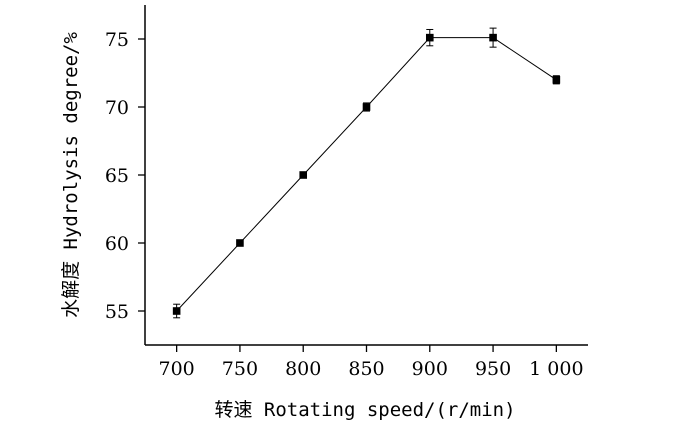  What do you see at coordinates (117, 176) in the screenshot?
I see `y-tick-label: 65` at bounding box center [117, 176].